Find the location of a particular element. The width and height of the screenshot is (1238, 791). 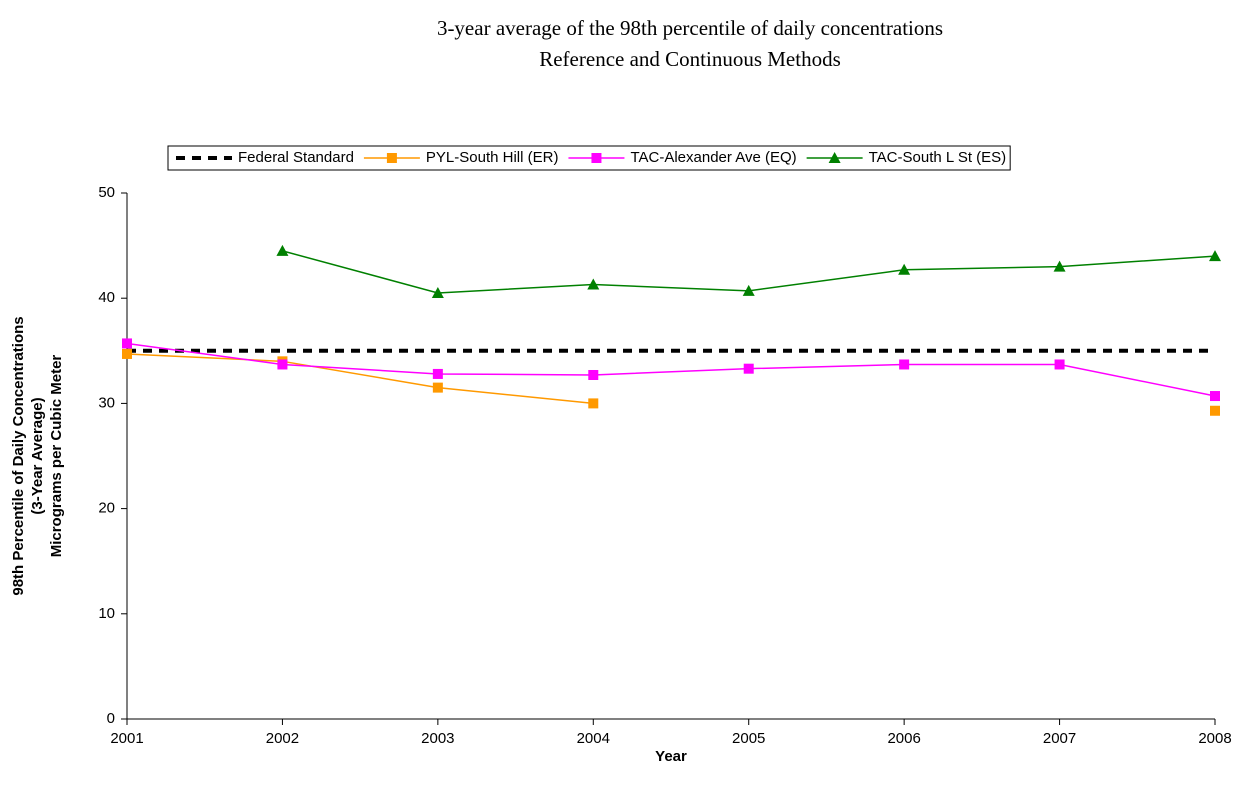

legend-label: Federal Standard is located at coordinates (296, 157).